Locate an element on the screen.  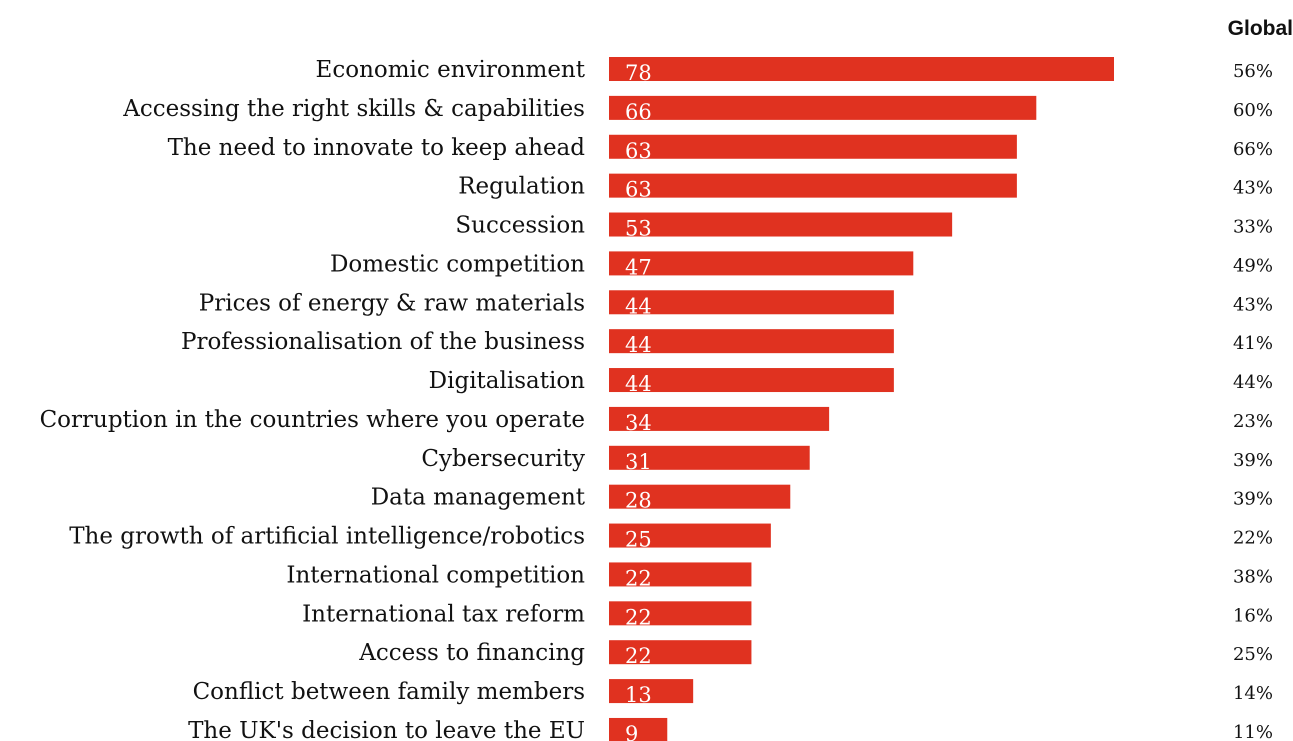
bar-value-label: 28 is located at coordinates (638, 501).